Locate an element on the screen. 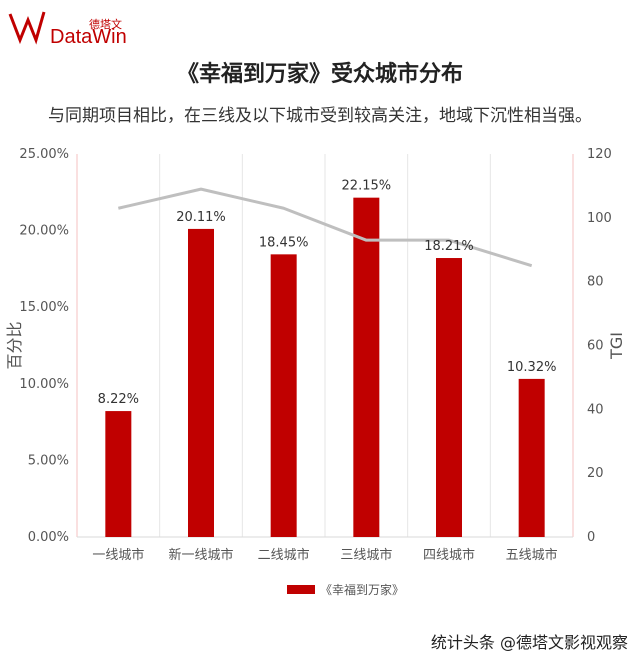 This screenshot has height=663, width=640. chart-title: 《幸福到万家》受众城市分布 is located at coordinates (319, 74).